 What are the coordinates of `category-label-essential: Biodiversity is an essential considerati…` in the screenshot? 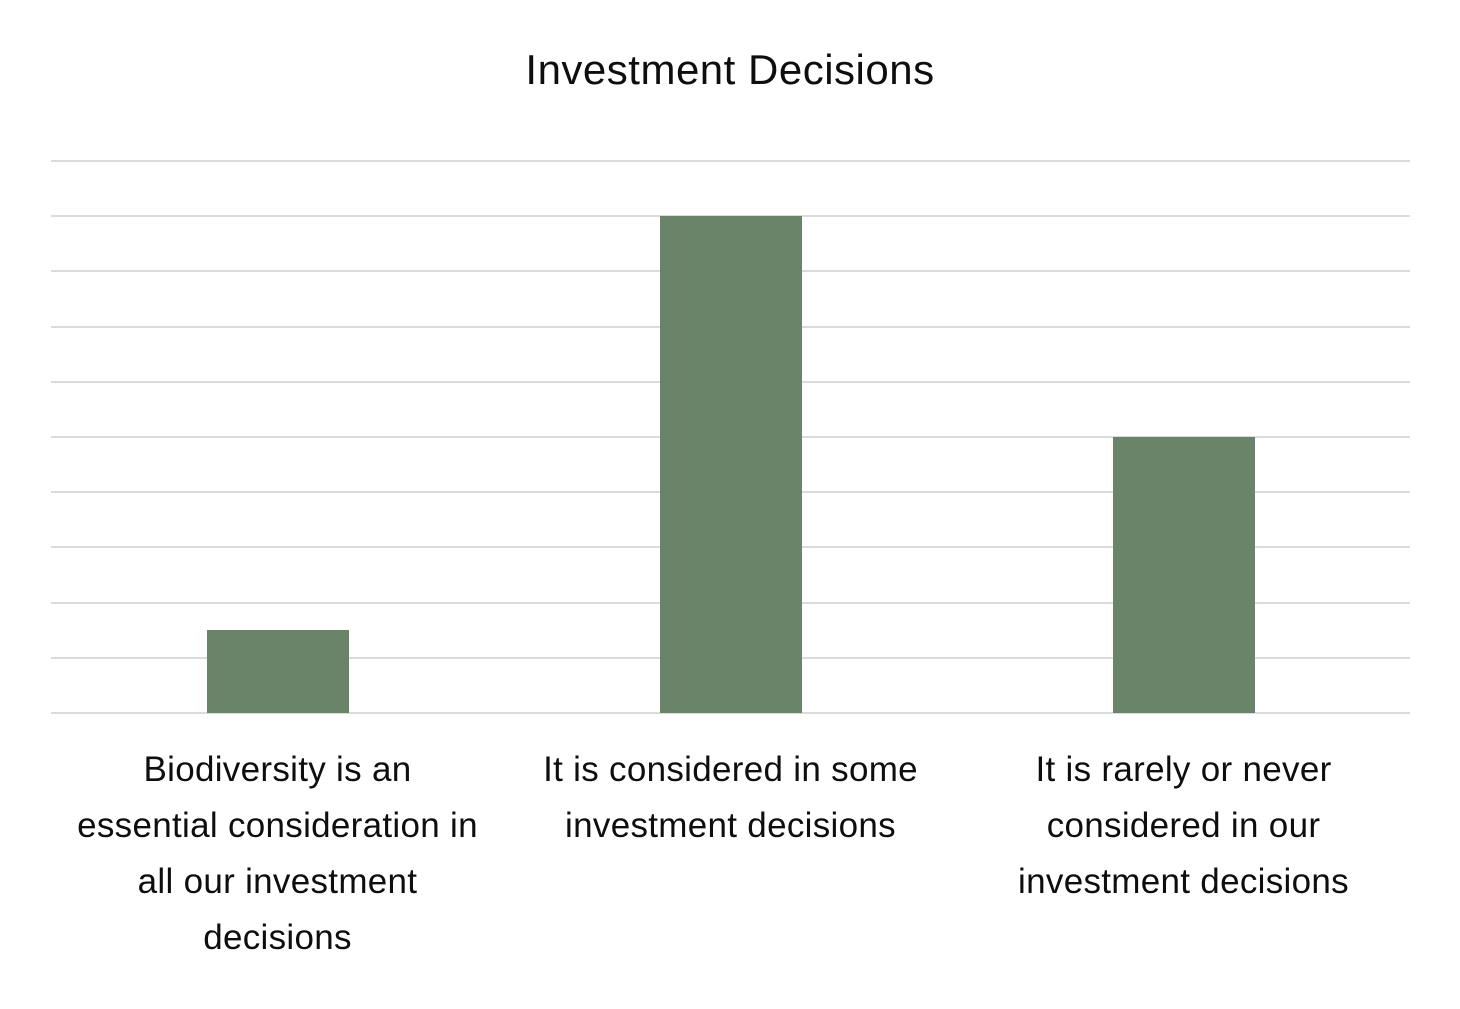 It's located at (277, 853).